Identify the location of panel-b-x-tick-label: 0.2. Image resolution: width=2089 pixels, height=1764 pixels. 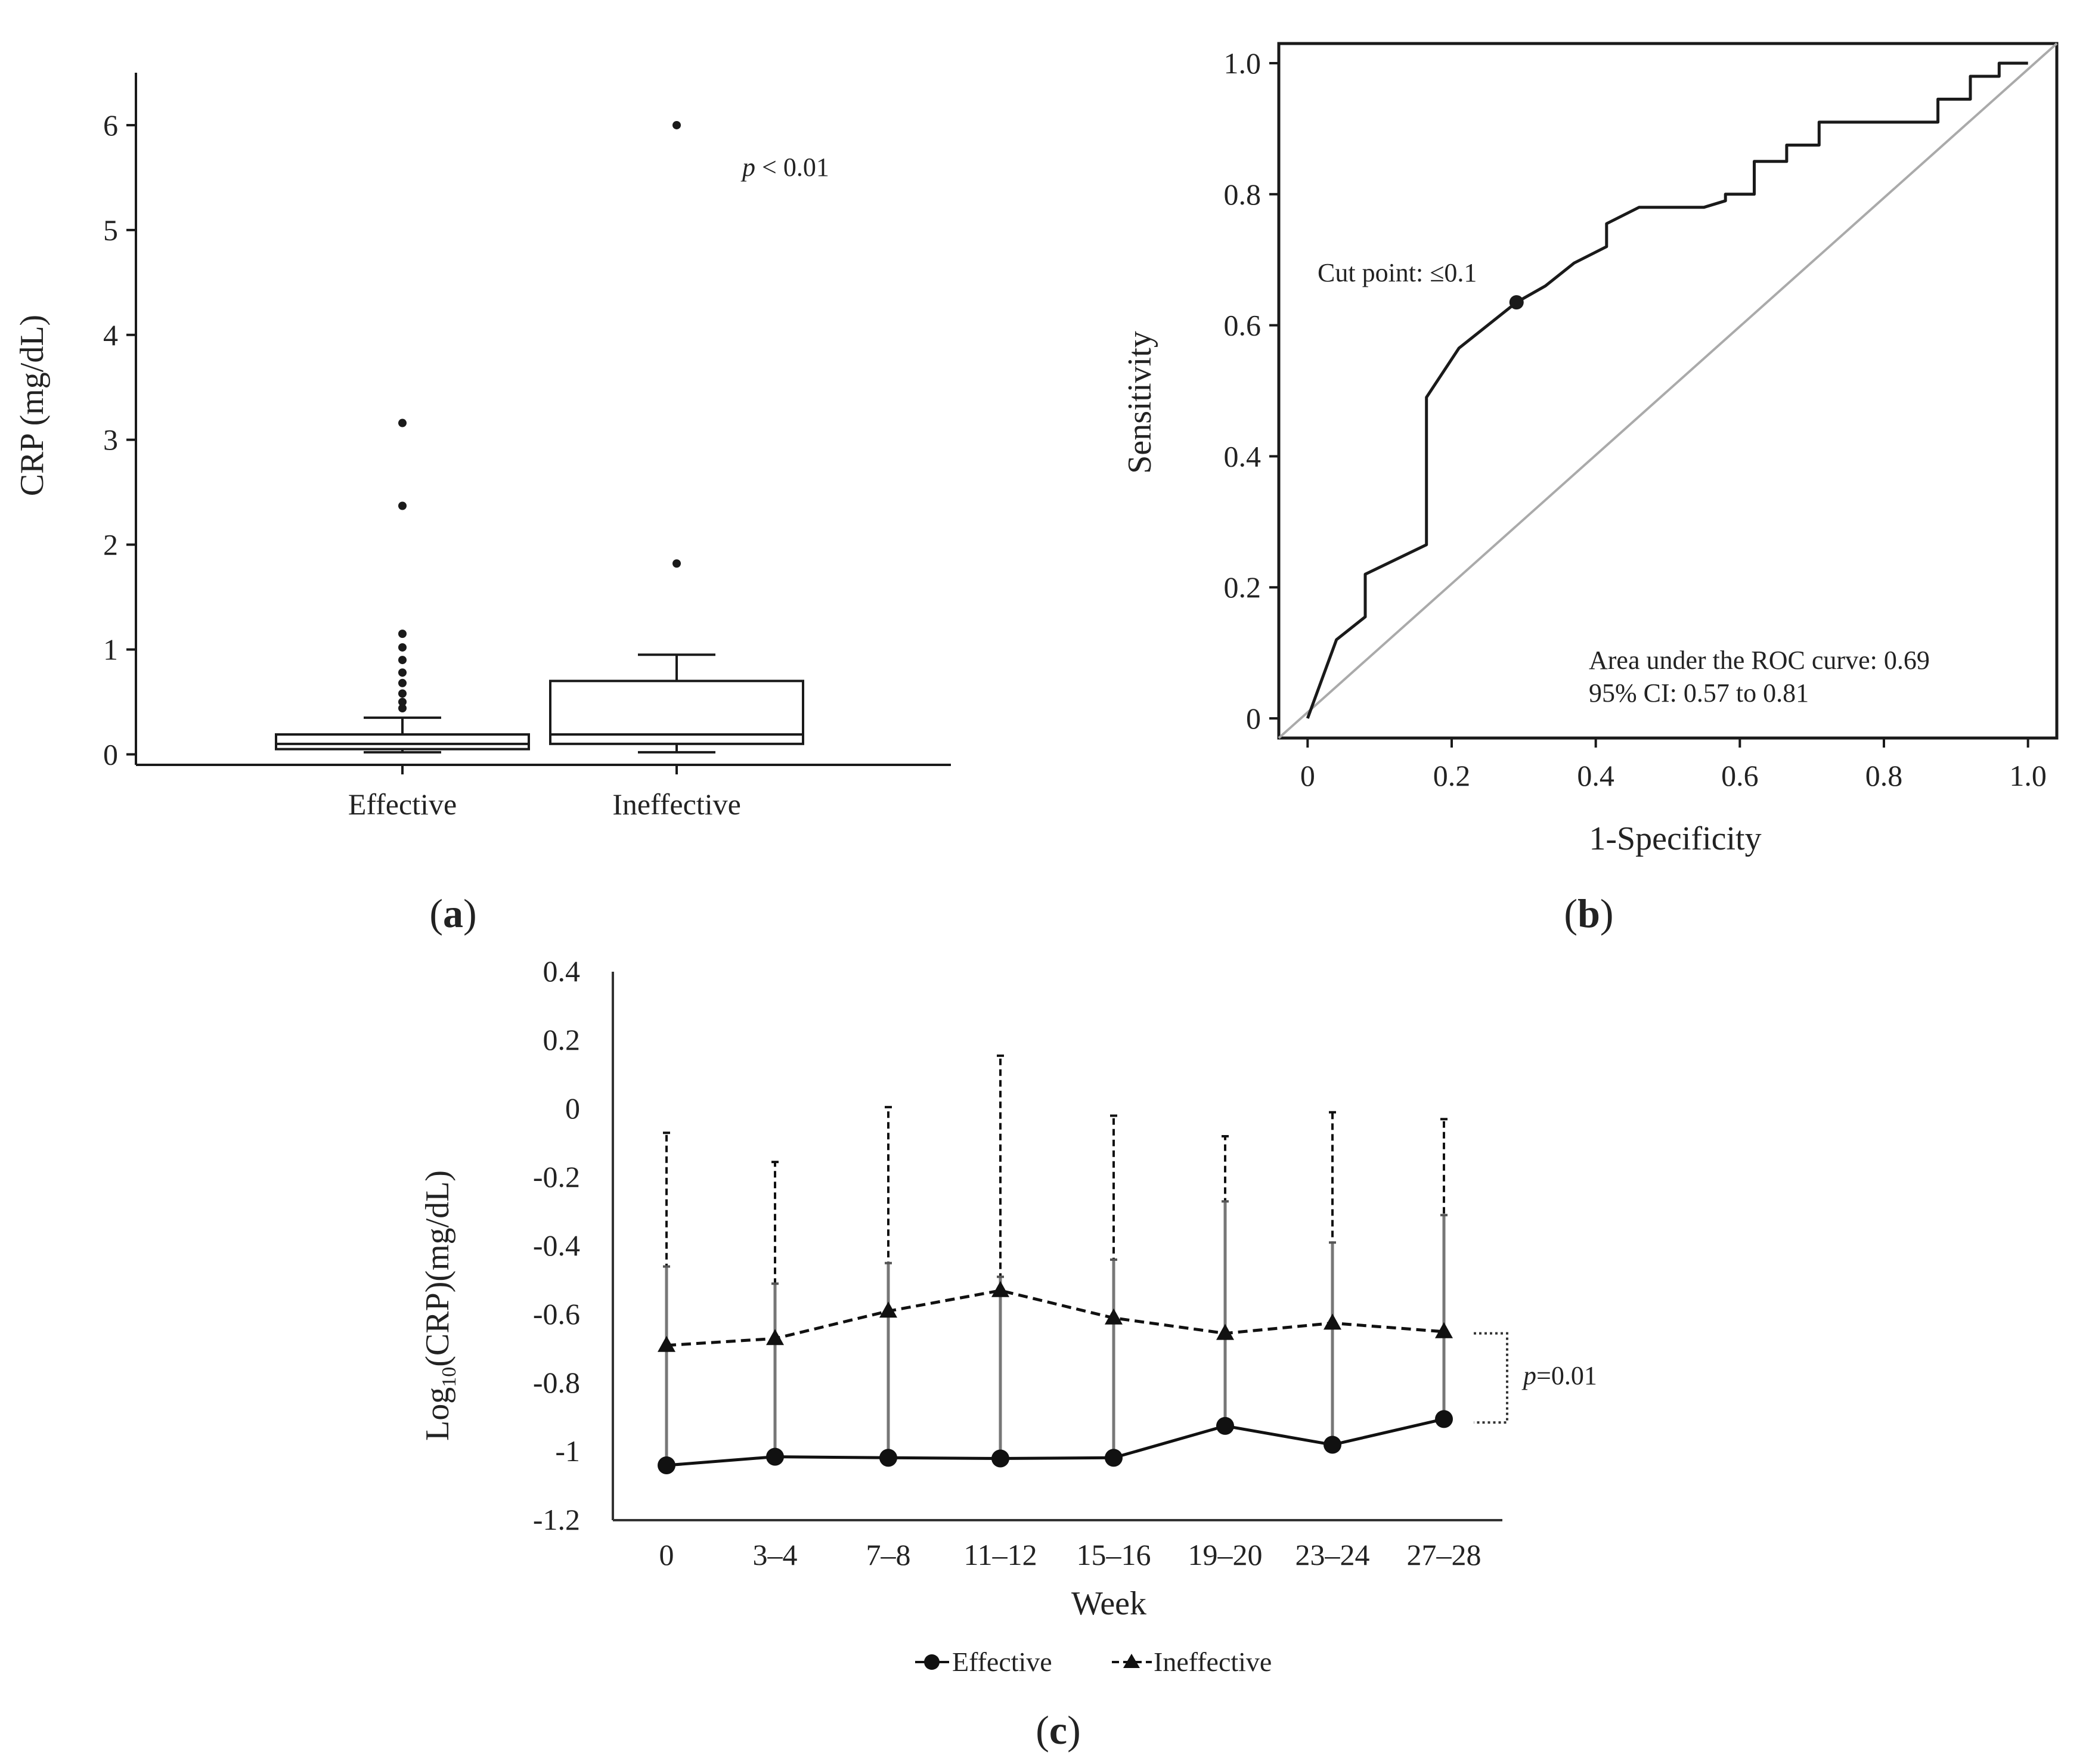
(1452, 776).